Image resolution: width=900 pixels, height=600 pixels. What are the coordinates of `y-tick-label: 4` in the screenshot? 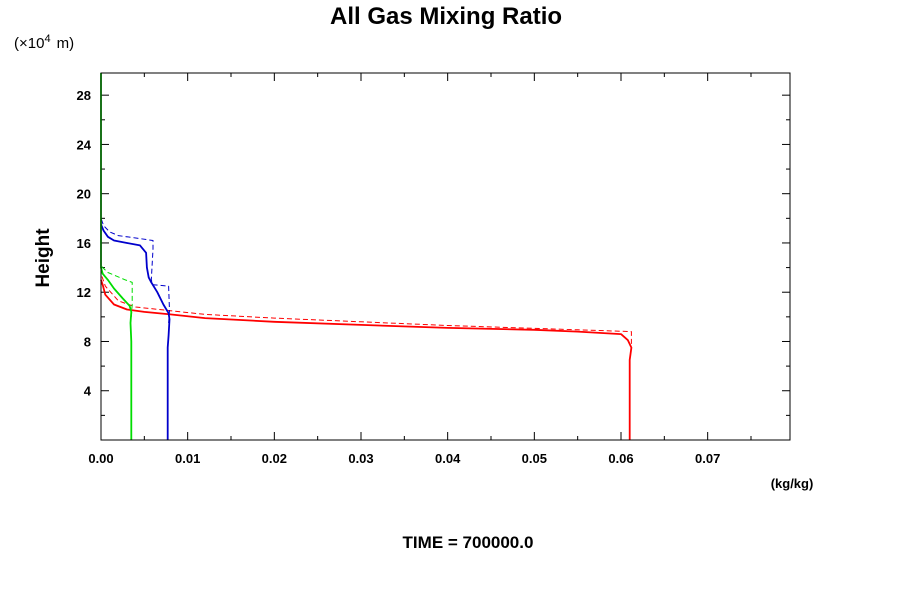 It's located at (88, 391).